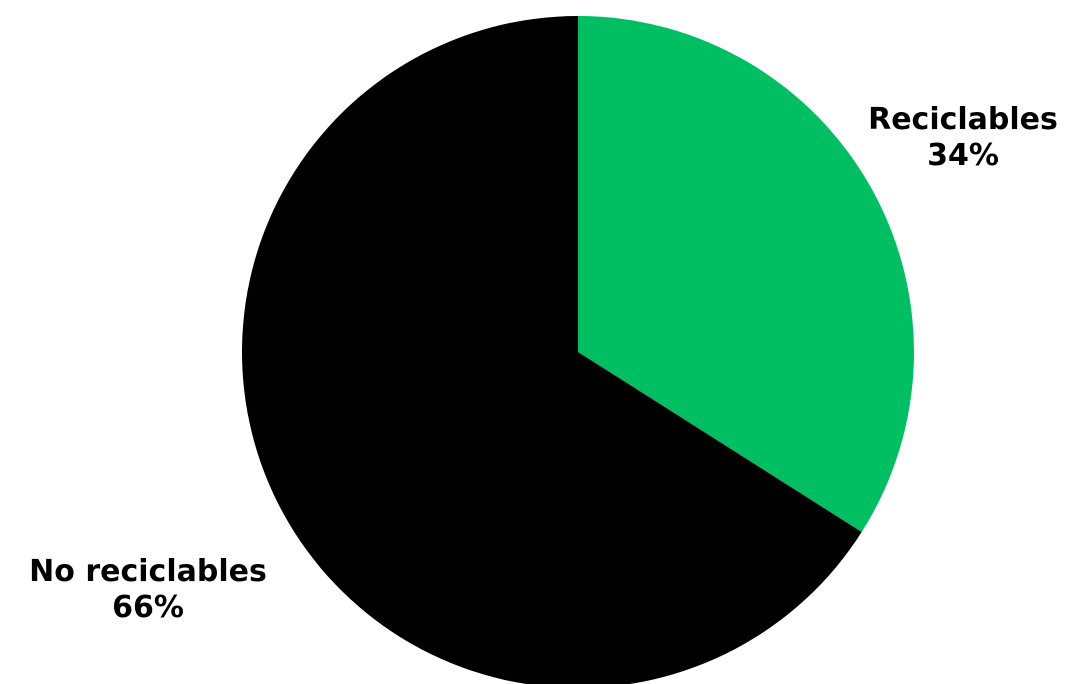 This screenshot has width=1078, height=684. What do you see at coordinates (963, 155) in the screenshot?
I see `slice-value-label: 34%` at bounding box center [963, 155].